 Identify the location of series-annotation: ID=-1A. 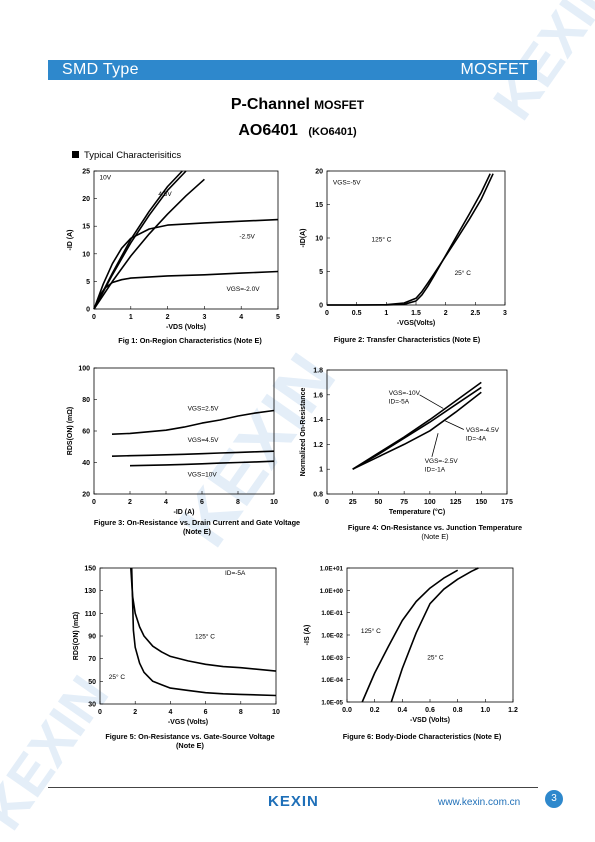
(435, 470).